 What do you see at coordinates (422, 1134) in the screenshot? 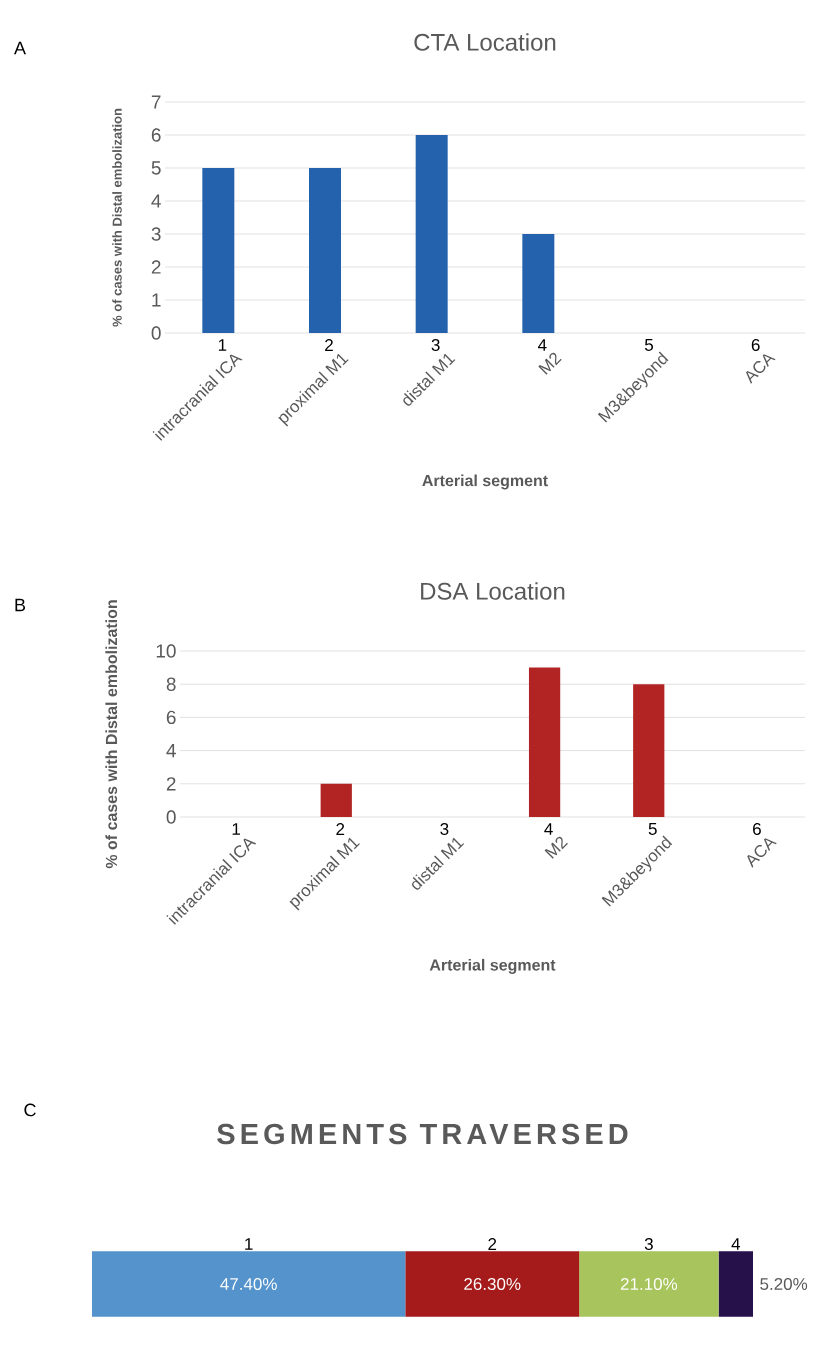
I see `chart-title: SEGMENTS TRAVERSED` at bounding box center [422, 1134].